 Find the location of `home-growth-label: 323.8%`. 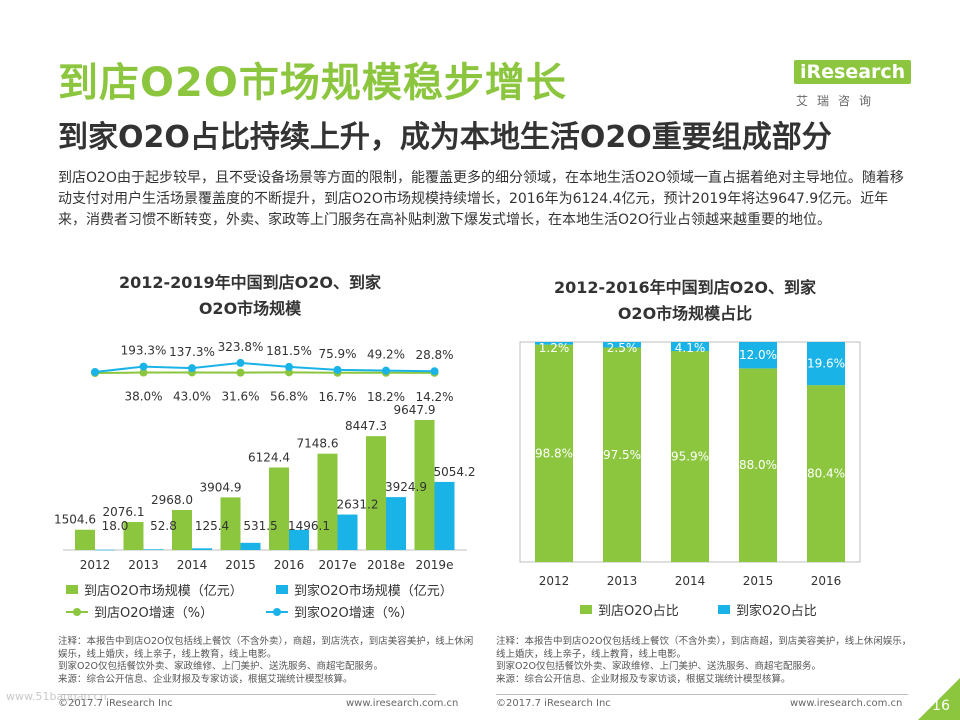

home-growth-label: 323.8% is located at coordinates (241, 347).